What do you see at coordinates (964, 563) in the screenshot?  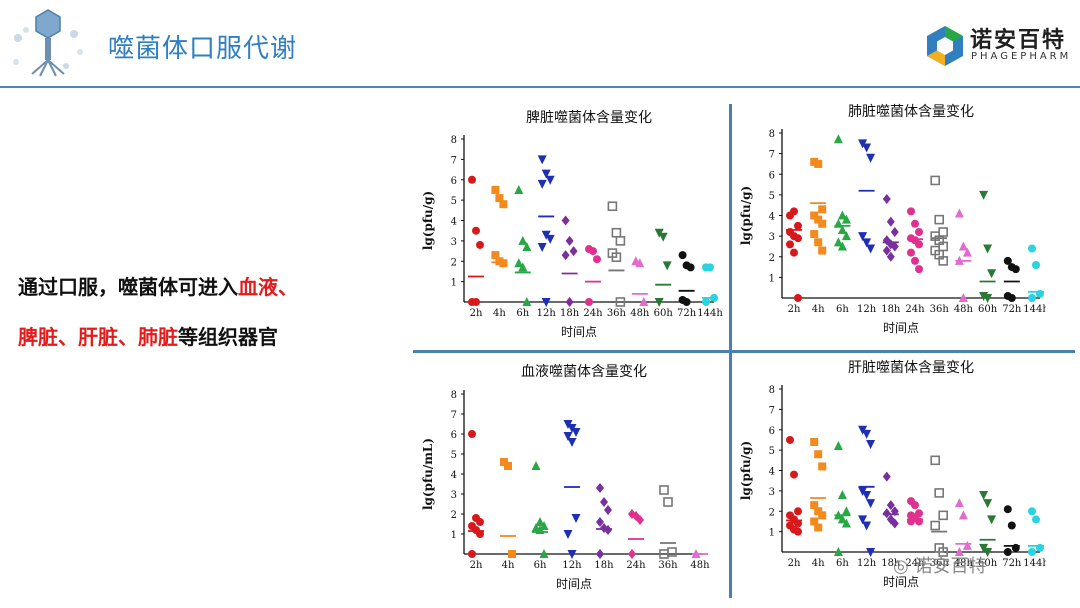 I see `x-tick-label: 48h` at bounding box center [964, 563].